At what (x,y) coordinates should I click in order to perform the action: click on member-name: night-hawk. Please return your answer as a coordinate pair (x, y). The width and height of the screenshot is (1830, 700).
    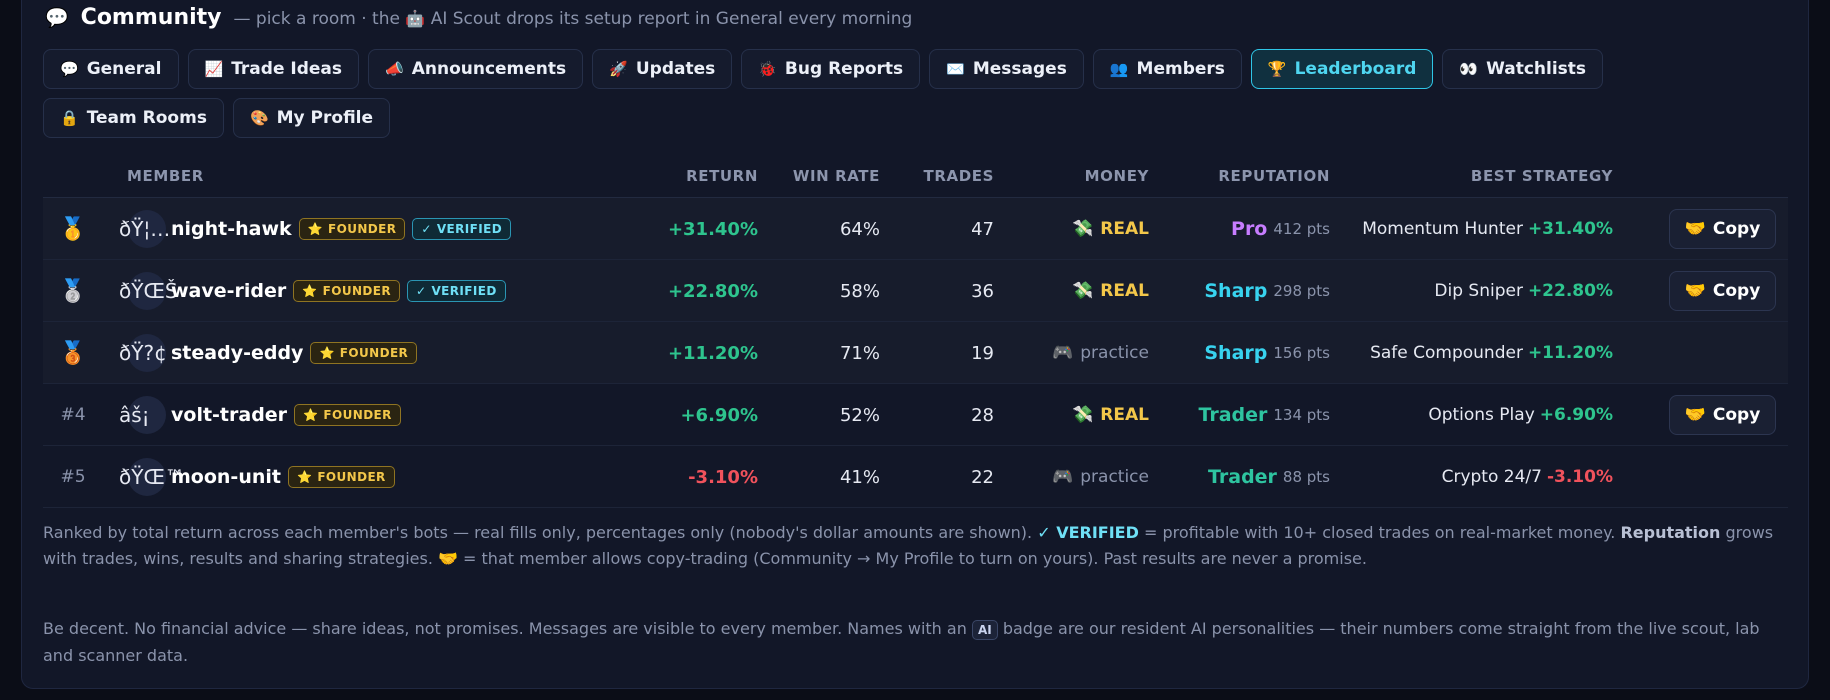
    Looking at the image, I should click on (231, 229).